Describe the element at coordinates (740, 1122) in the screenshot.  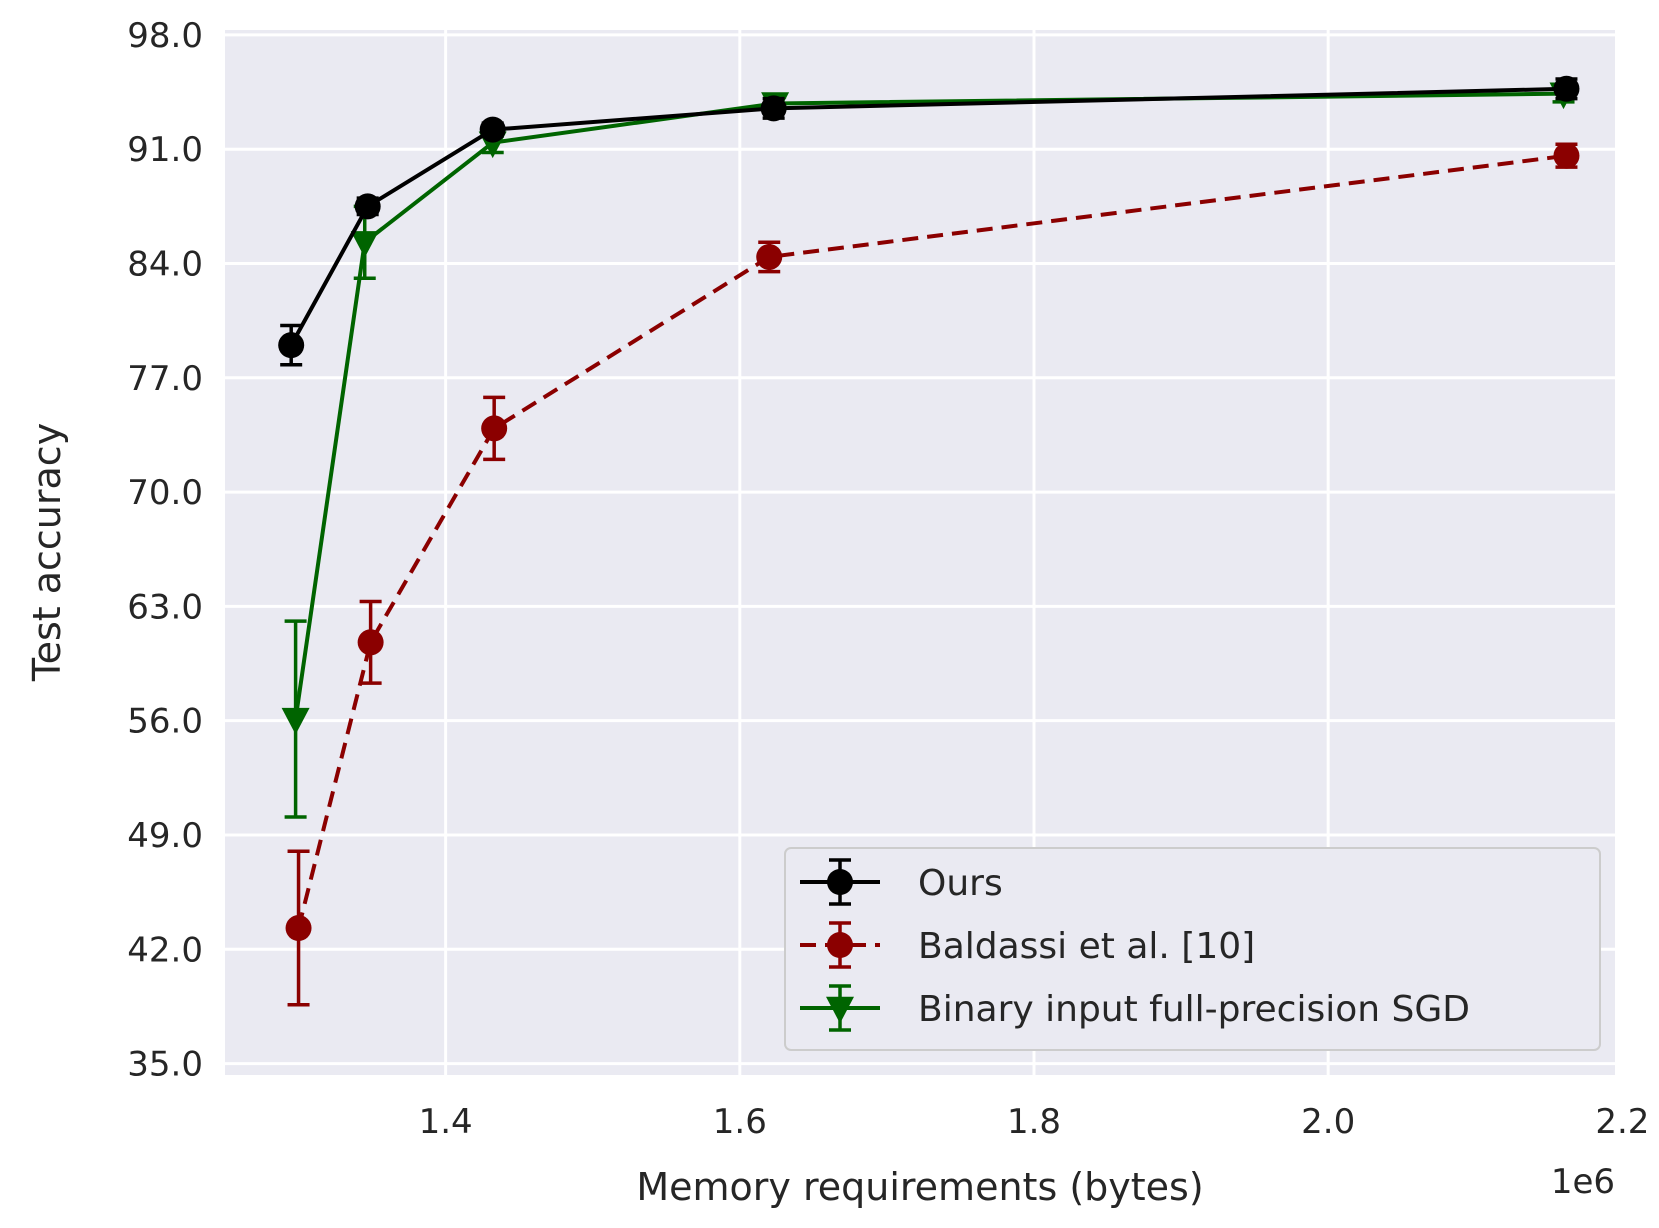
I see `x-tick-label: 1.6` at that location.